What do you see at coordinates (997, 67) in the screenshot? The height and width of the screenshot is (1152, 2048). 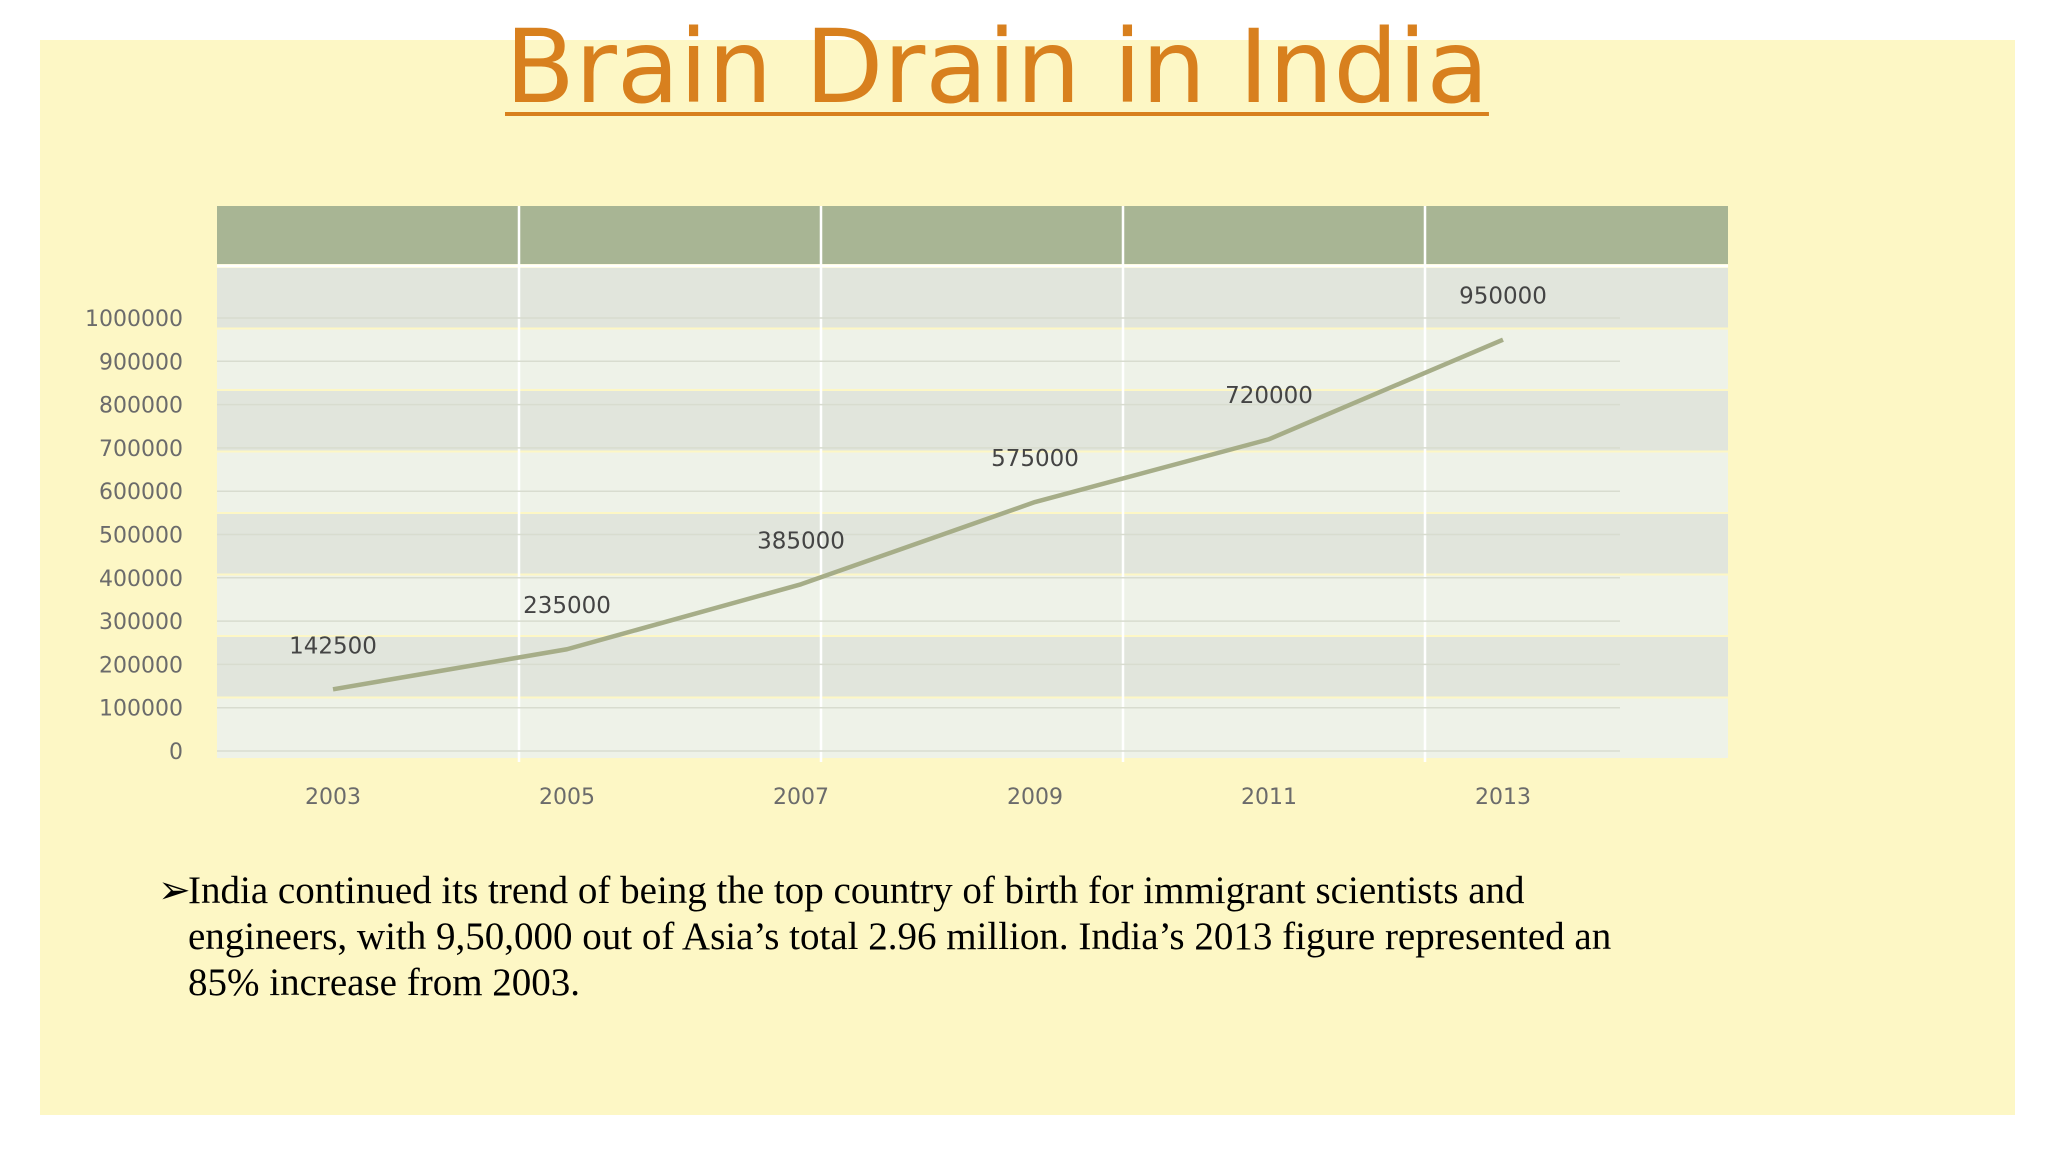 I see `slide-title: Brain Drain in India` at bounding box center [997, 67].